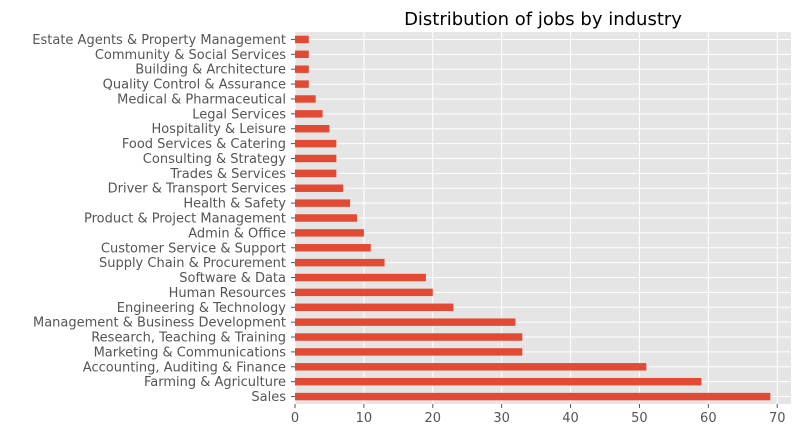 This screenshot has height=440, width=801. Describe the element at coordinates (227, 174) in the screenshot. I see `y-tick-label: Trades & Services` at that location.